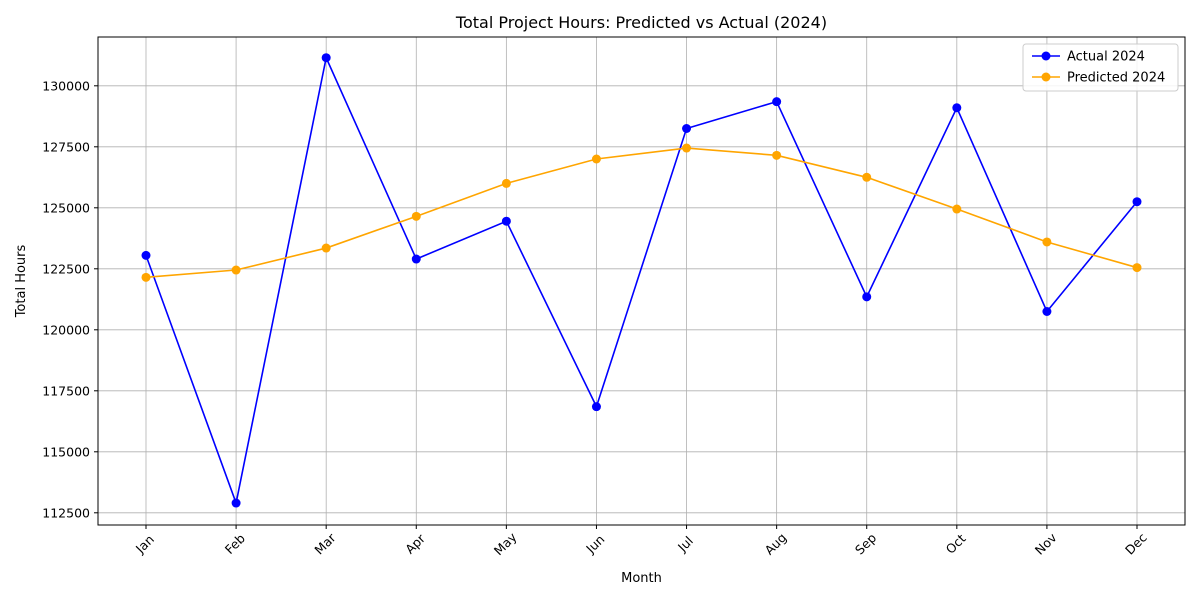 This screenshot has width=1200, height=600. I want to click on legend: Actual 2024 Predicted 2024, so click(1100, 67).